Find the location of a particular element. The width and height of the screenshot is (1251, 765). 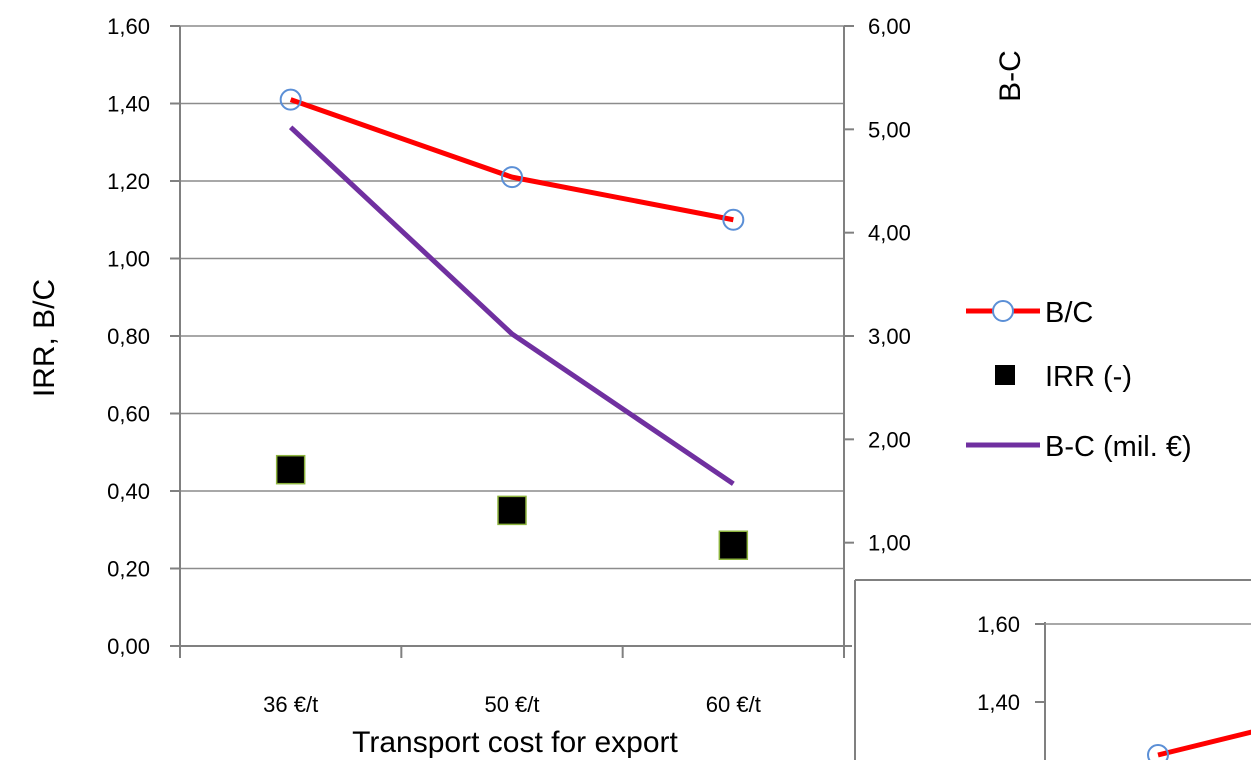

y-tick-labels-left: 0,00 0,20 0,40 0,60 0,80 1,00 1,20 1,40 1,60 is located at coordinates (128, 336).